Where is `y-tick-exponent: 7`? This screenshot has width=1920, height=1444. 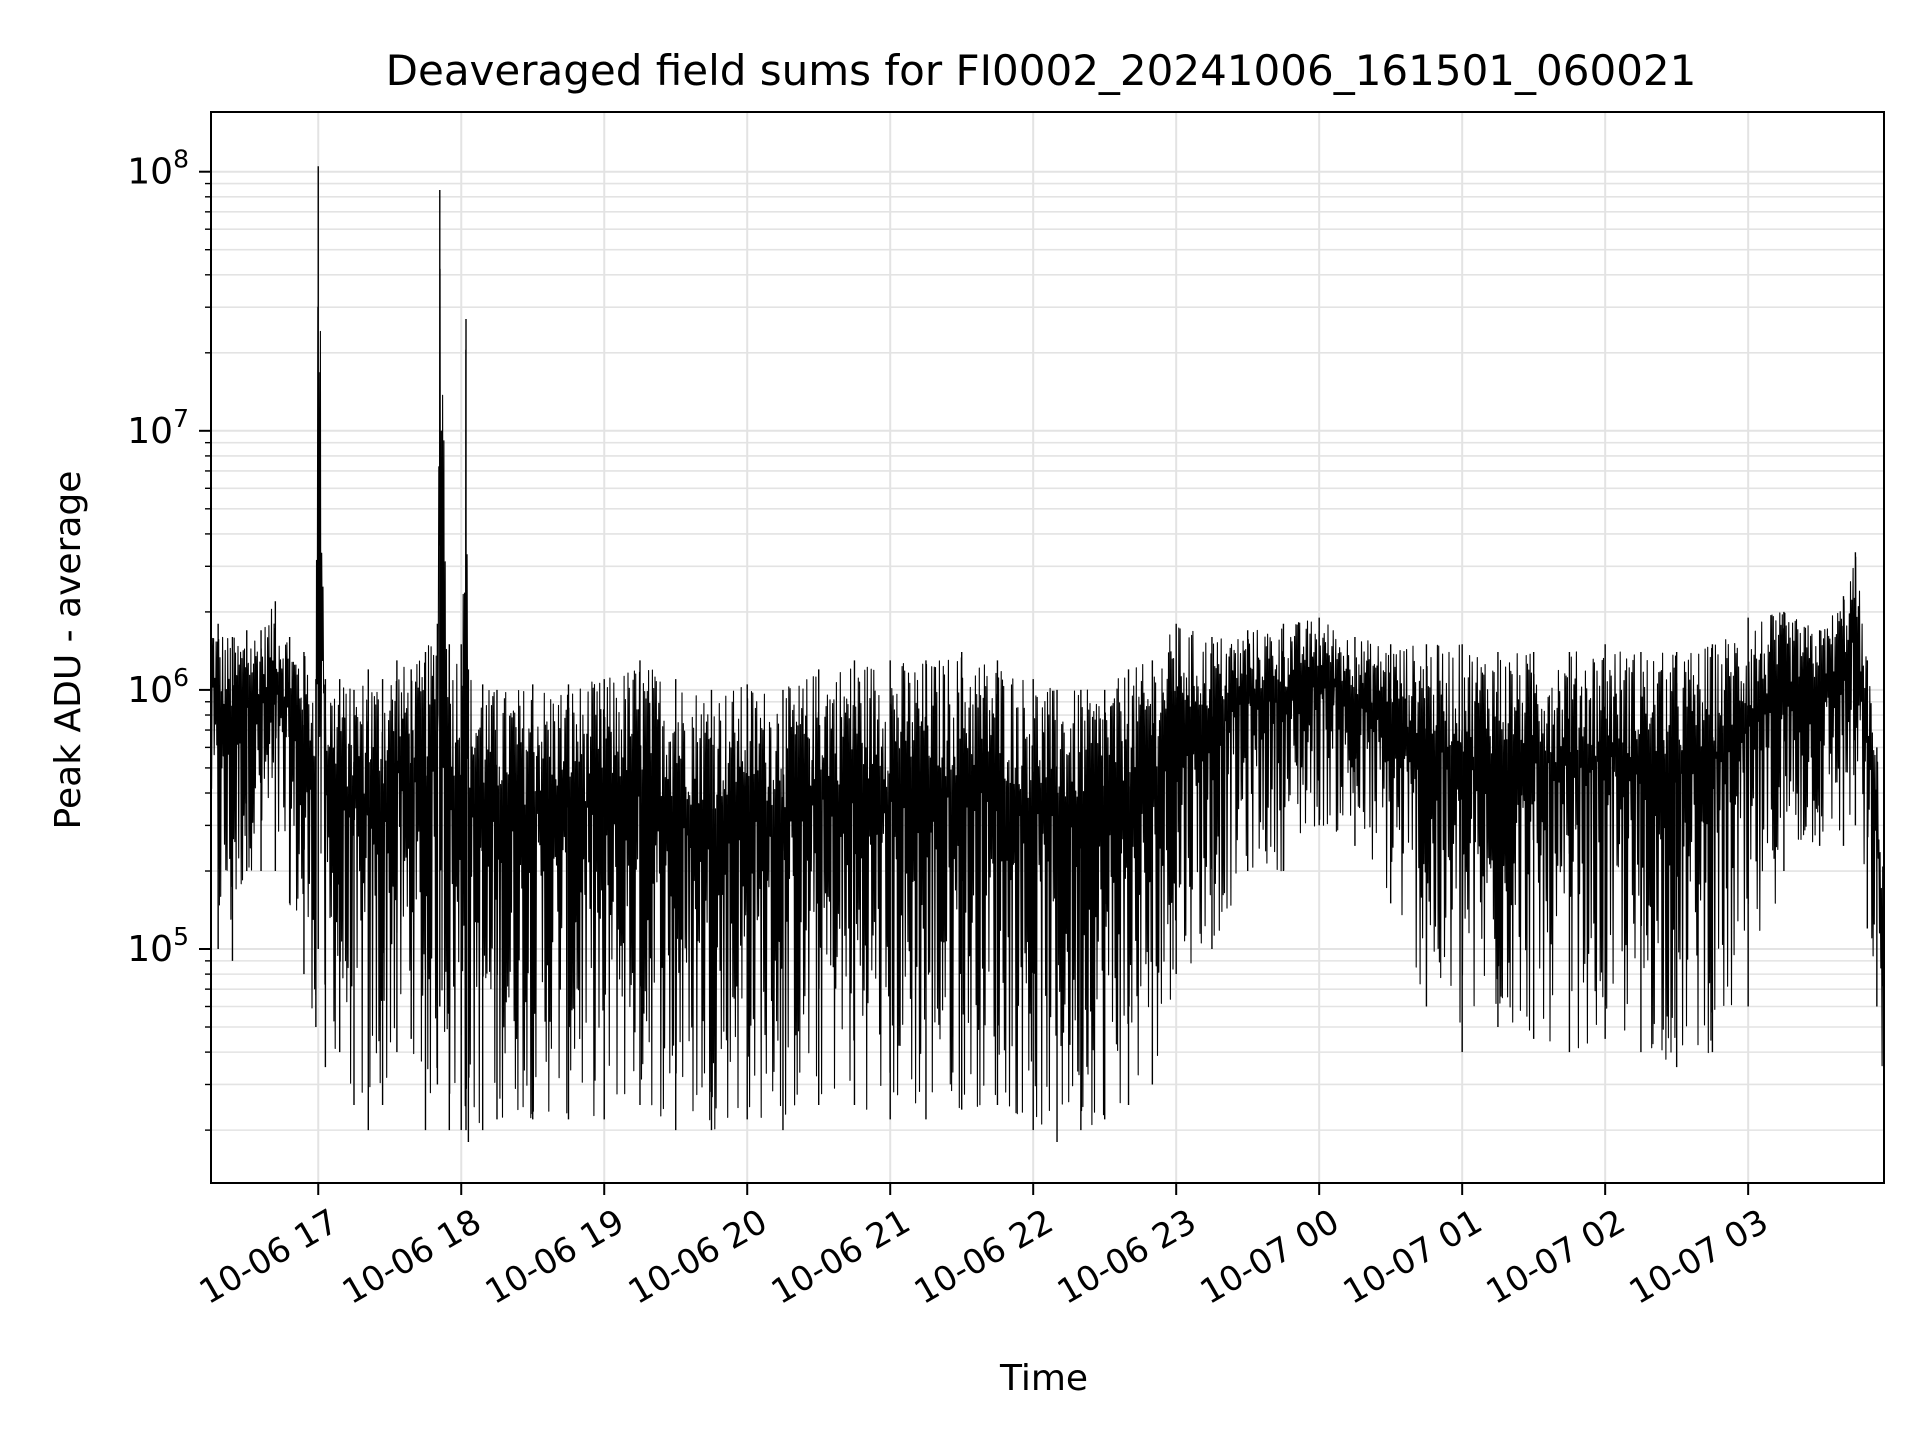 y-tick-exponent: 7 is located at coordinates (181, 418).